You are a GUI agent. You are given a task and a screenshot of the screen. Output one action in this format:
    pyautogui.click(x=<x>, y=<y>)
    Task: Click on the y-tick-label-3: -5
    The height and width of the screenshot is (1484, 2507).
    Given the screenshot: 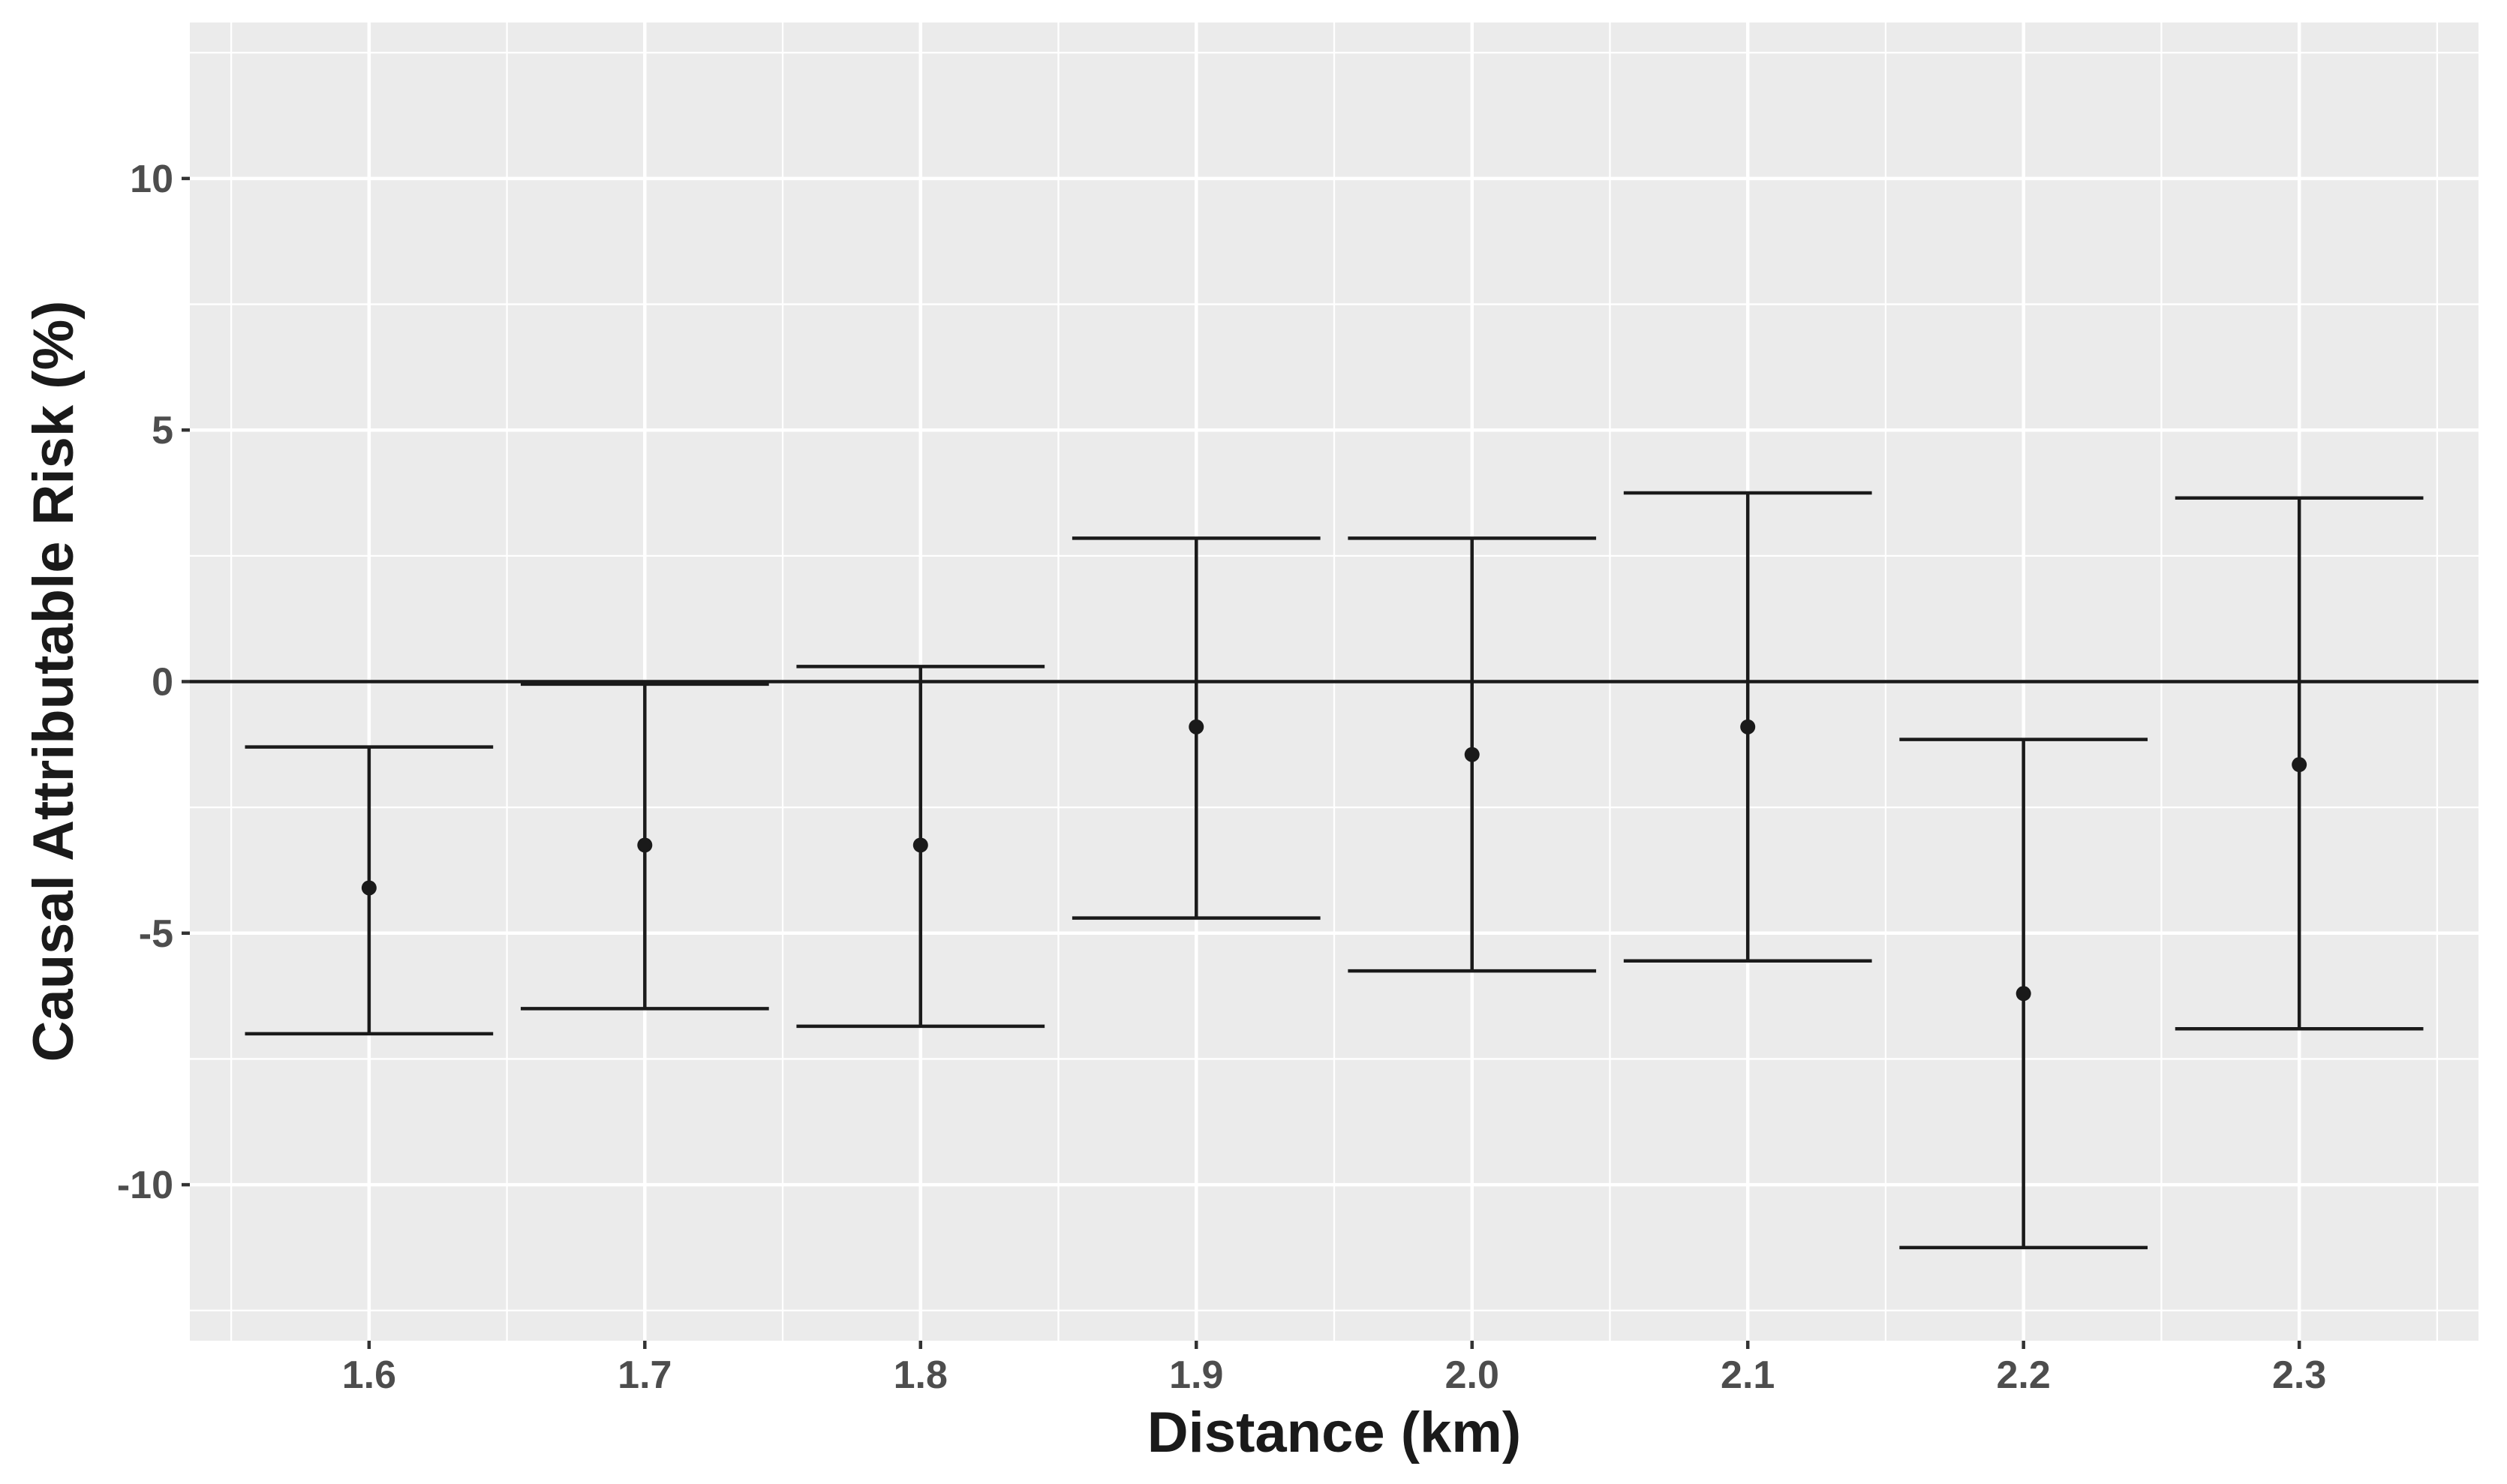 What is the action you would take?
    pyautogui.click(x=156, y=934)
    